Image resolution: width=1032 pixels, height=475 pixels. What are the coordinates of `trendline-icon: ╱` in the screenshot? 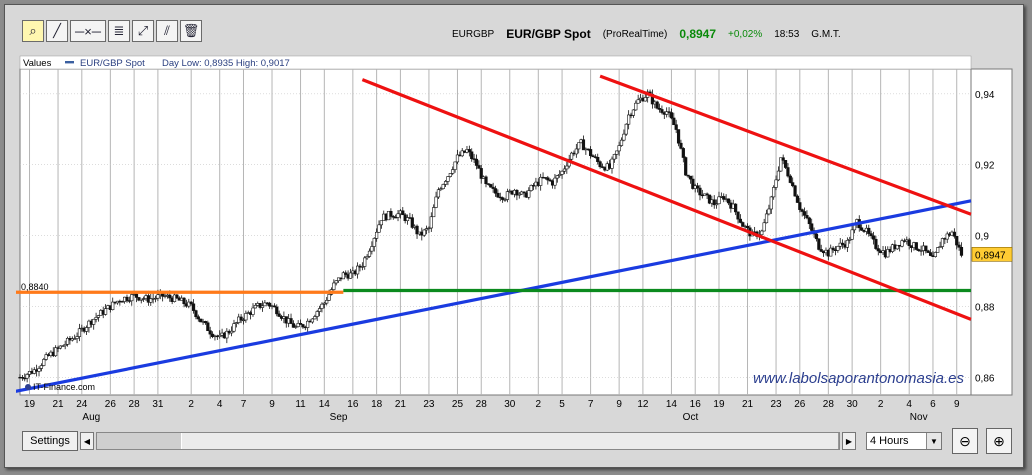 It's located at (57, 31).